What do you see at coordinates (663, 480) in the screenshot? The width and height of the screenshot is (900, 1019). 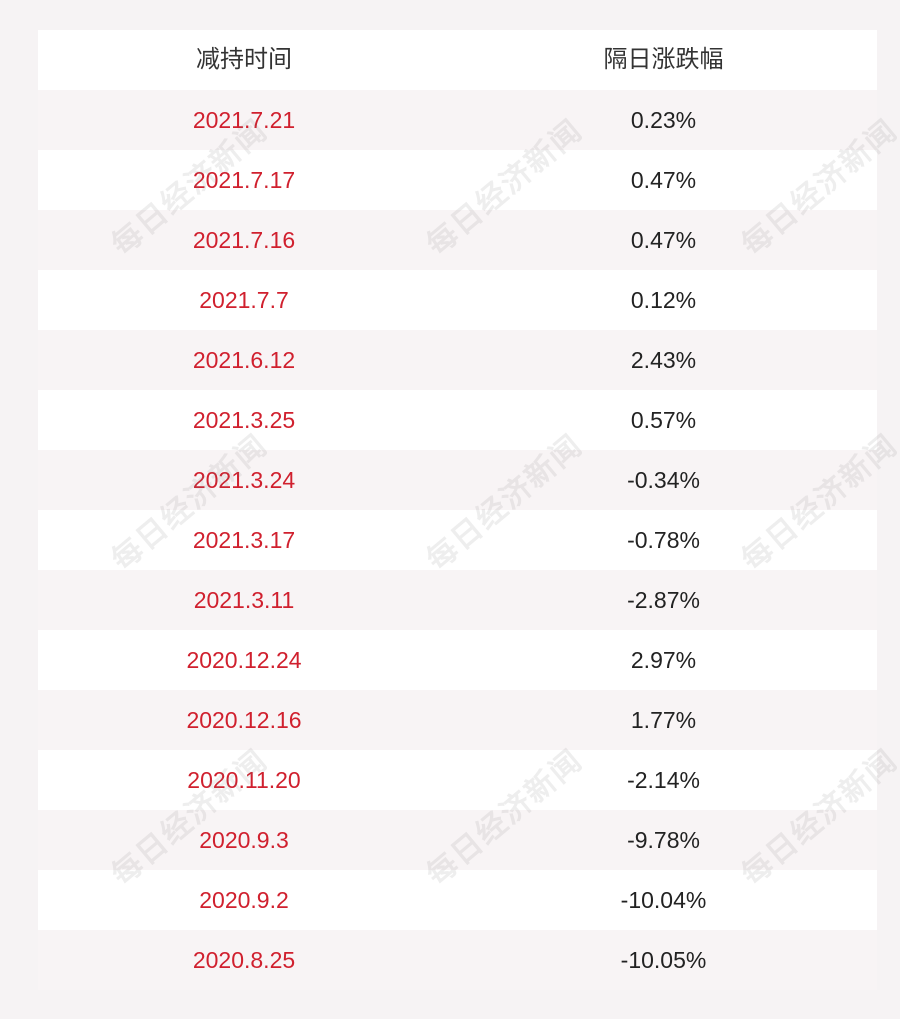 I see `row-change: -0.34%` at bounding box center [663, 480].